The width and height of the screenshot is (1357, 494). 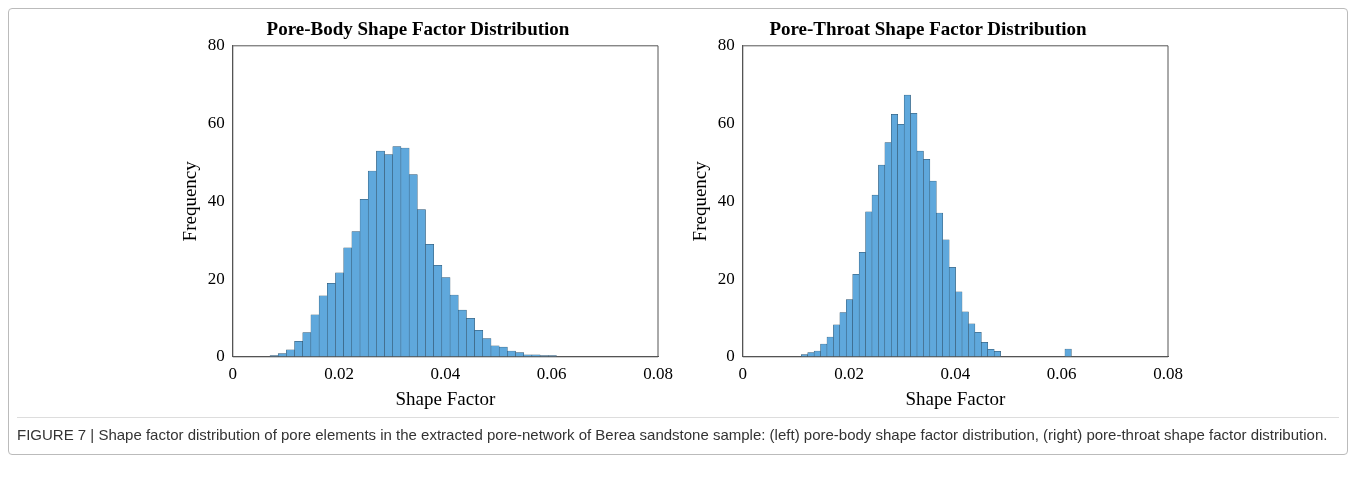 What do you see at coordinates (673, 435) in the screenshot?
I see `caption: FIGURE 7 | Shape factor distribution of pore elements in the extracted pore-network of Berea sandstone sample: (left) pore-body shape factor distribution, (right) pore-throat shape factor distribution.` at bounding box center [673, 435].